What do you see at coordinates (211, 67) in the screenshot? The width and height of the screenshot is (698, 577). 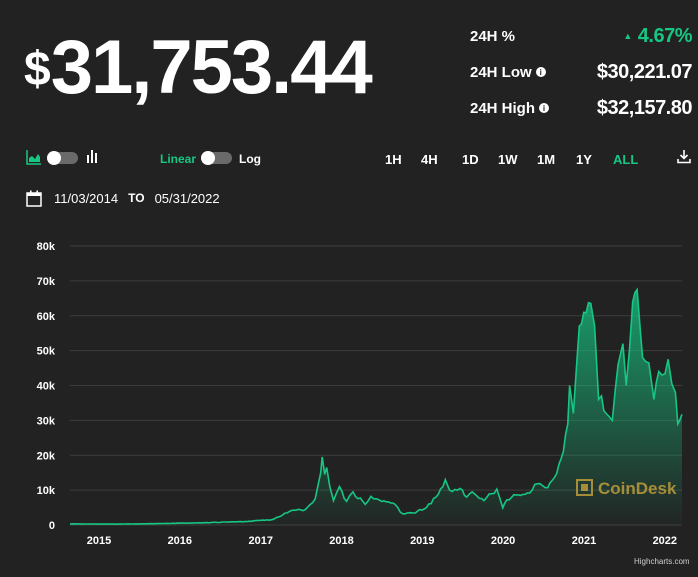 I see `price-value: 31,753.44` at bounding box center [211, 67].